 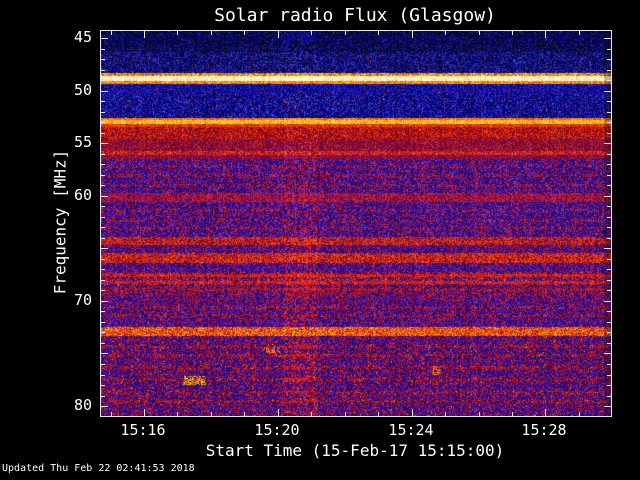 I want to click on y-tick-label: 60, so click(x=82, y=195).